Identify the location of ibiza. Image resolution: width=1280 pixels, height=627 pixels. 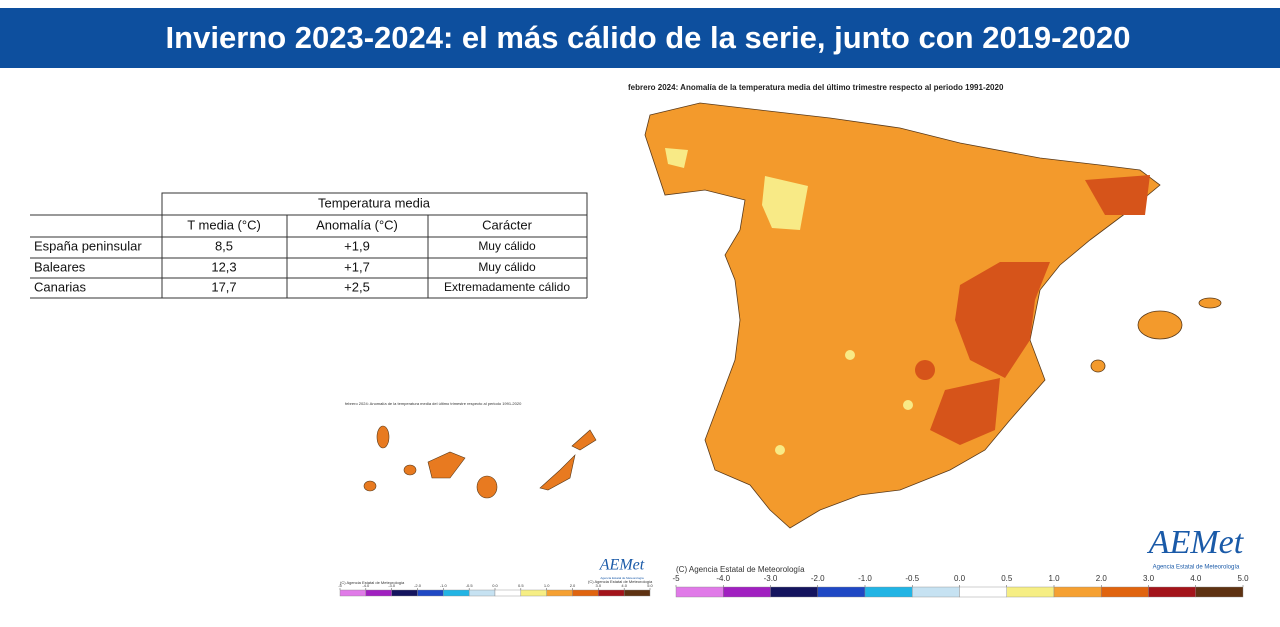
(1098, 366).